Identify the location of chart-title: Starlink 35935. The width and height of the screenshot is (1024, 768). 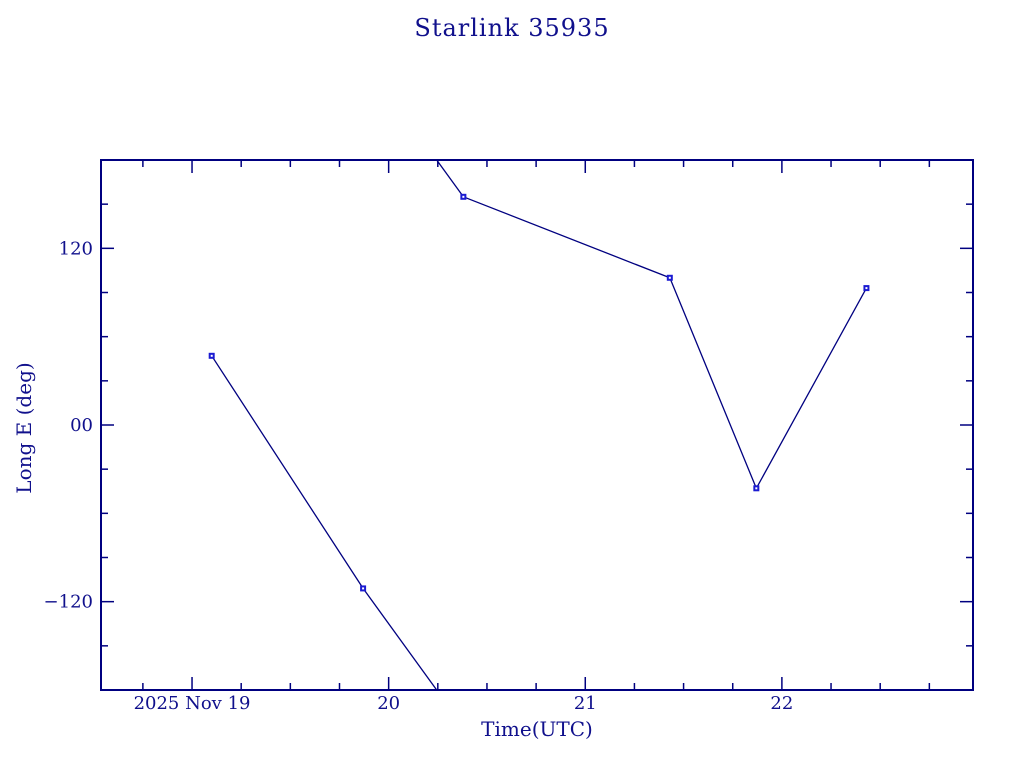
(512, 28).